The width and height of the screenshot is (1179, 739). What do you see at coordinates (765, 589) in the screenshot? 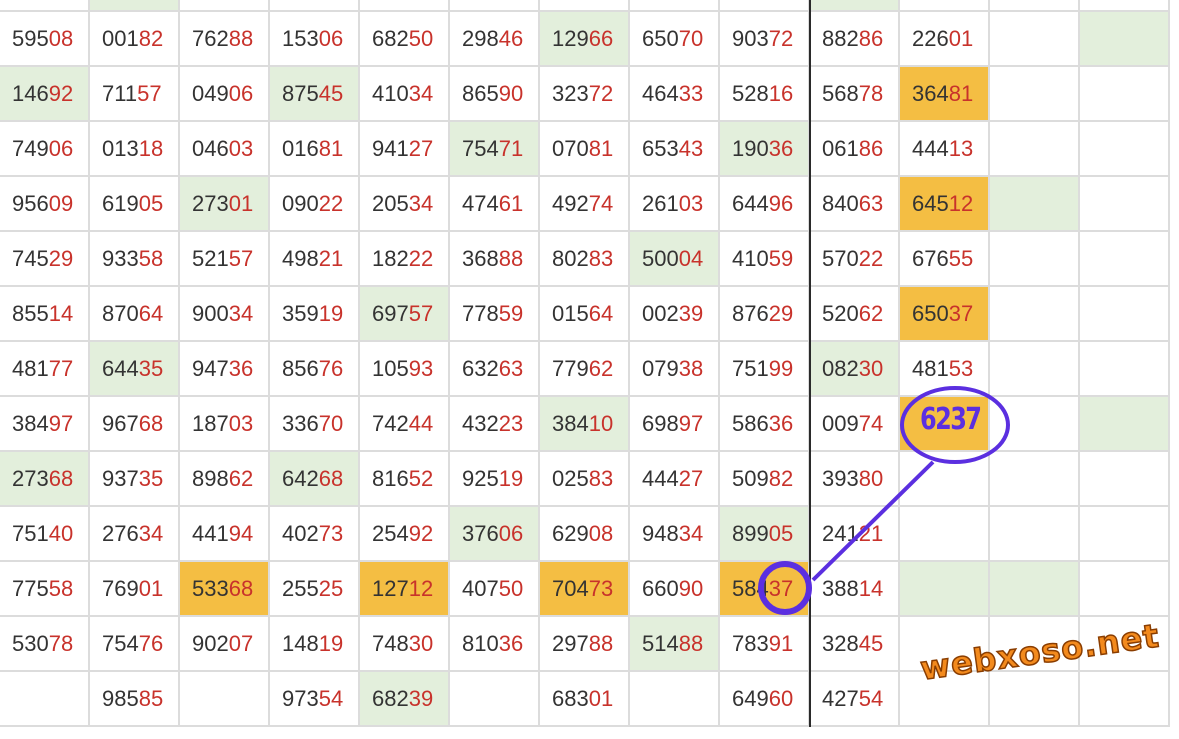
I see `result-cell: 58437` at bounding box center [765, 589].